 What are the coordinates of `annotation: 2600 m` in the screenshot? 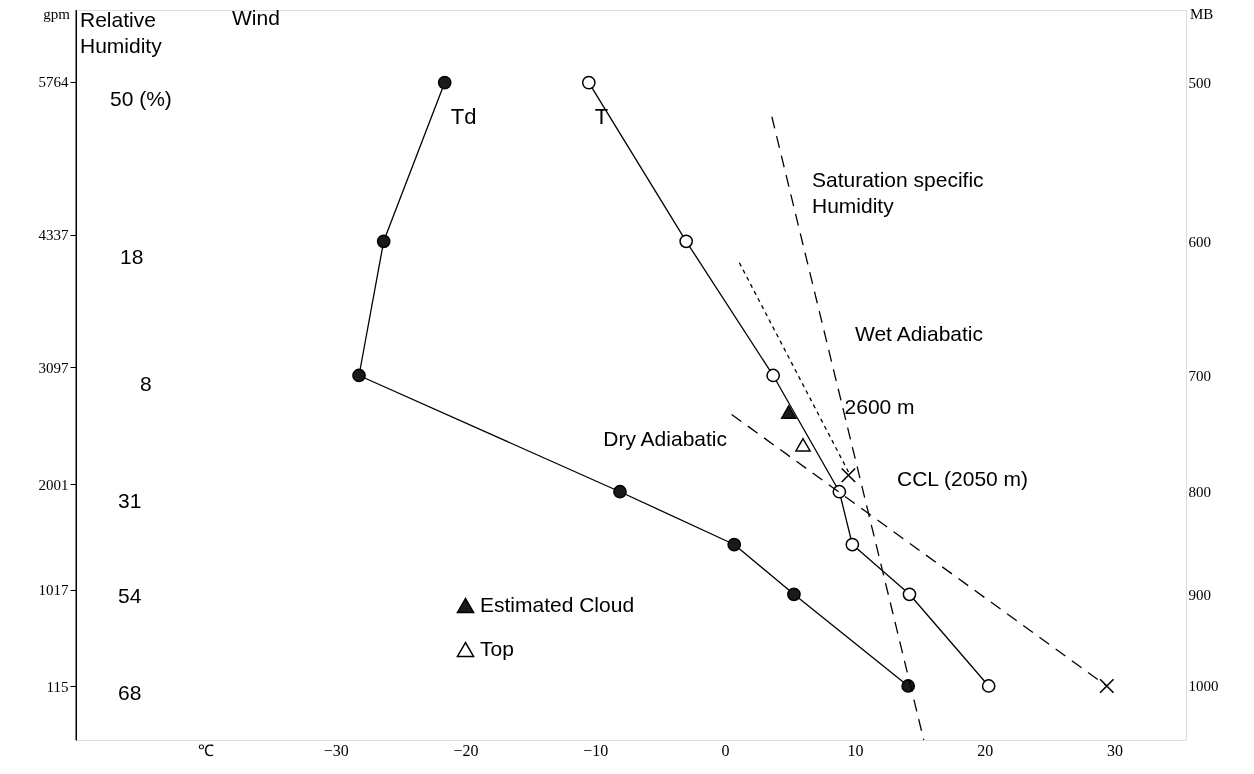 It's located at (879, 407).